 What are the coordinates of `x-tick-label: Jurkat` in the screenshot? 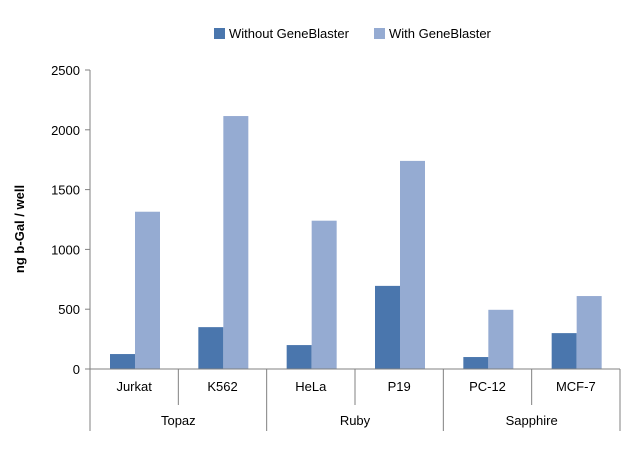 It's located at (134, 386).